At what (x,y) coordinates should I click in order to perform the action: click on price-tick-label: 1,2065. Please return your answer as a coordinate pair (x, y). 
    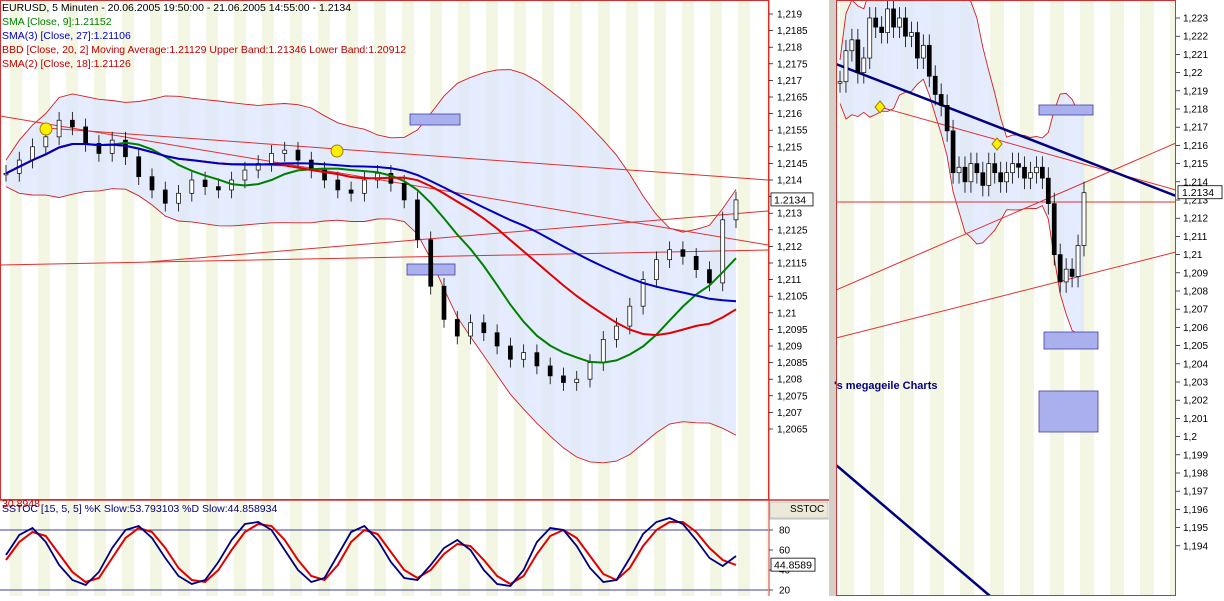
    Looking at the image, I should click on (792, 430).